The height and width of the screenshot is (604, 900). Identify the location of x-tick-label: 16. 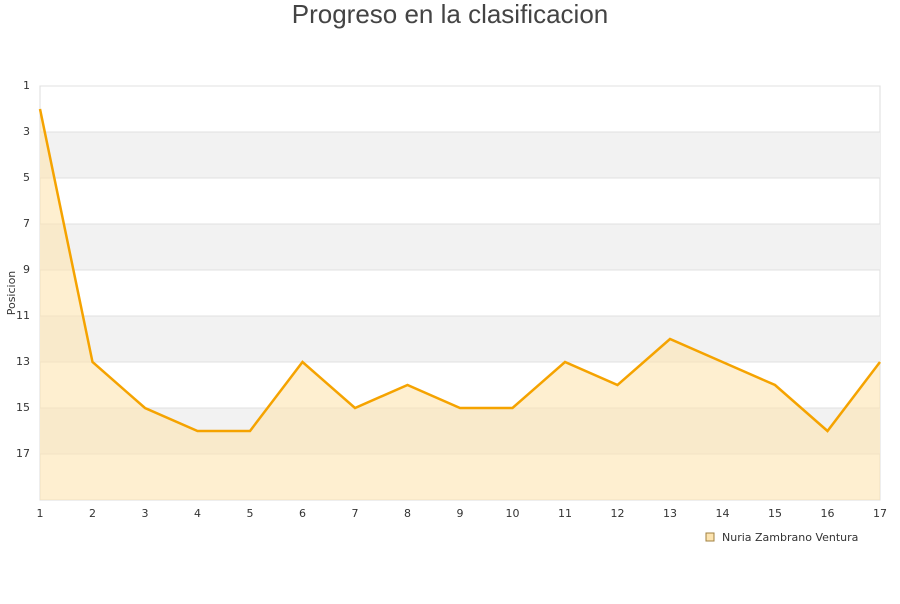
(828, 513).